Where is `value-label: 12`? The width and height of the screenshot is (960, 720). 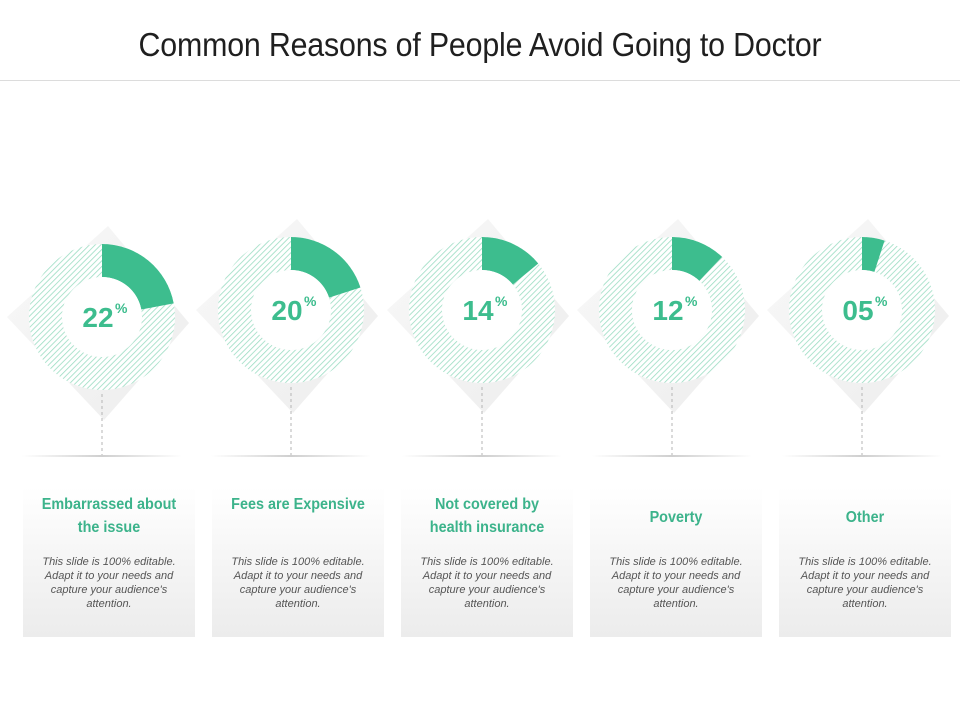 value-label: 12 is located at coordinates (667, 310).